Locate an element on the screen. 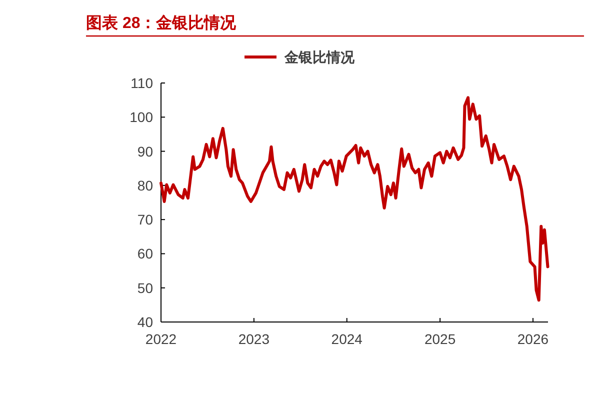 The image size is (614, 409). y-tick-label: 100 is located at coordinates (142, 117).